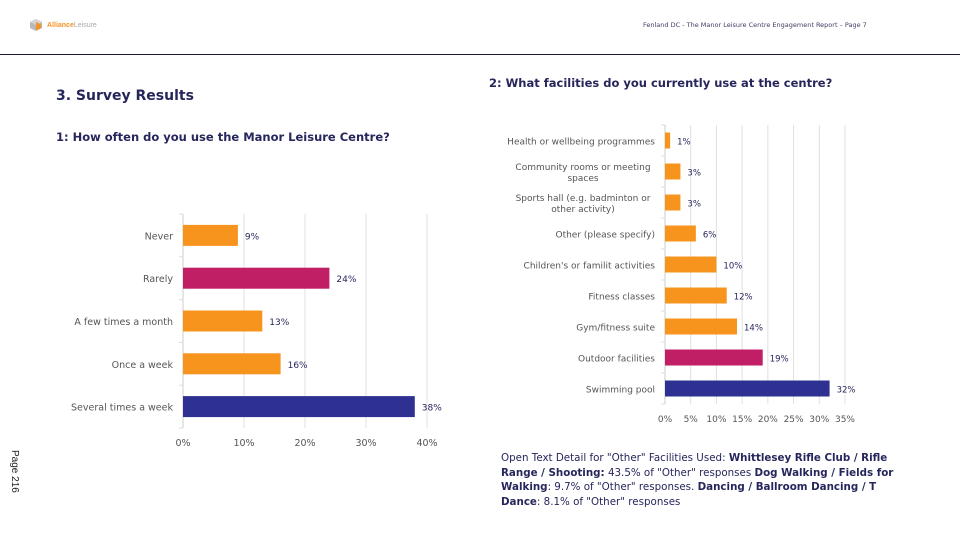 The width and height of the screenshot is (960, 540). Describe the element at coordinates (582, 179) in the screenshot. I see `category-label: spaces` at that location.